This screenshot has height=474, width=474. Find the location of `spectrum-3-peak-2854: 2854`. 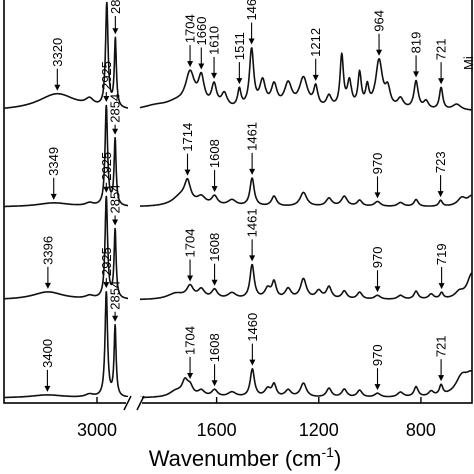

spectrum-3-peak-2854: 2854 is located at coordinates (115, 205).